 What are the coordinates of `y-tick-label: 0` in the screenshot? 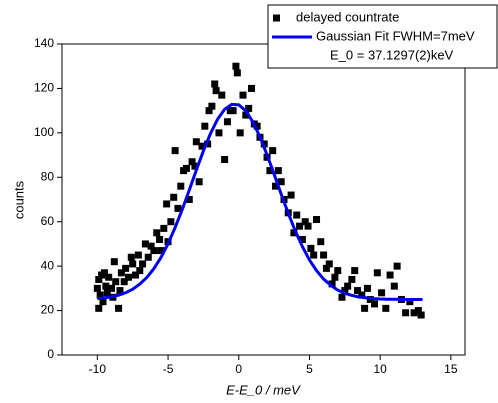 It's located at (50, 354).